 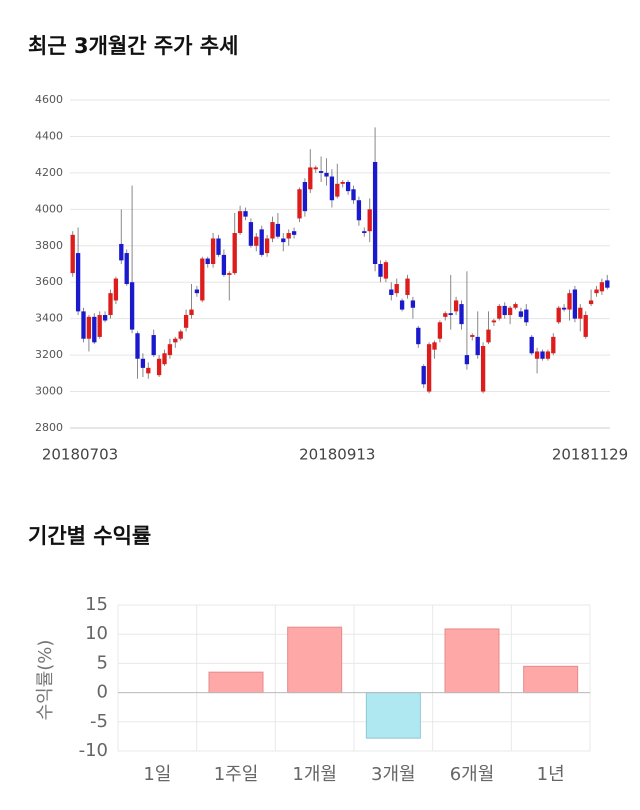 What do you see at coordinates (49, 427) in the screenshot?
I see `y-tick-label: 2800` at bounding box center [49, 427].